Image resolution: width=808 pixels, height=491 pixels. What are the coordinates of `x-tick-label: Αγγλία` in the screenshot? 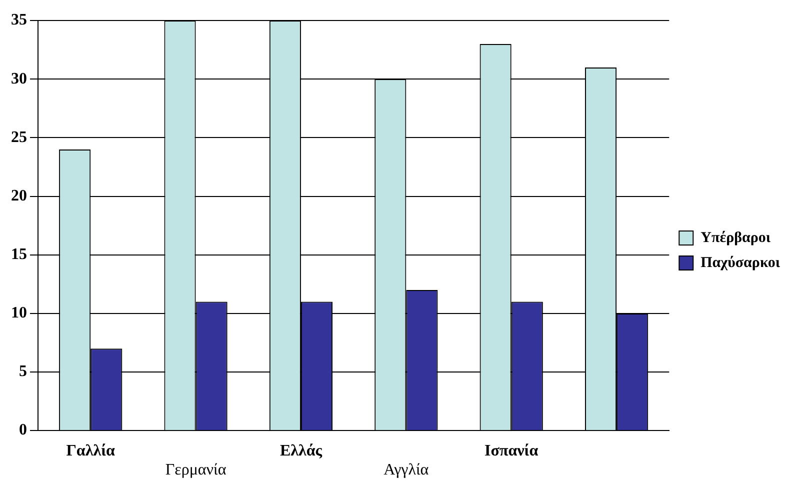 It's located at (407, 470).